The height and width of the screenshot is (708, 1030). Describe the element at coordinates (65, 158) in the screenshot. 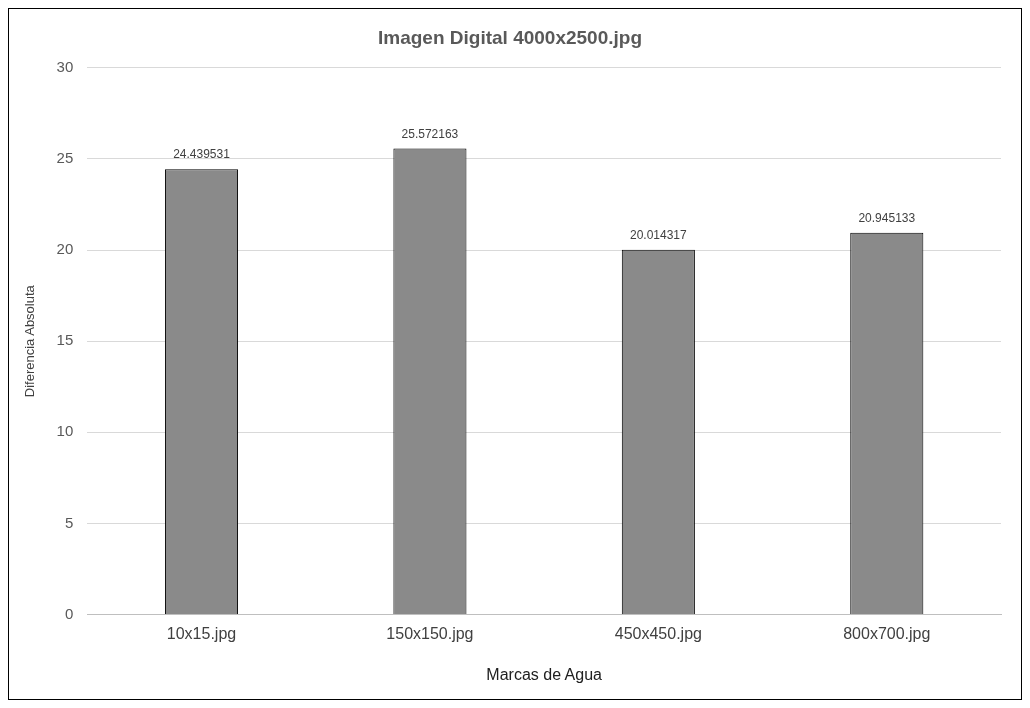

I see `y-tick-label: 25` at that location.